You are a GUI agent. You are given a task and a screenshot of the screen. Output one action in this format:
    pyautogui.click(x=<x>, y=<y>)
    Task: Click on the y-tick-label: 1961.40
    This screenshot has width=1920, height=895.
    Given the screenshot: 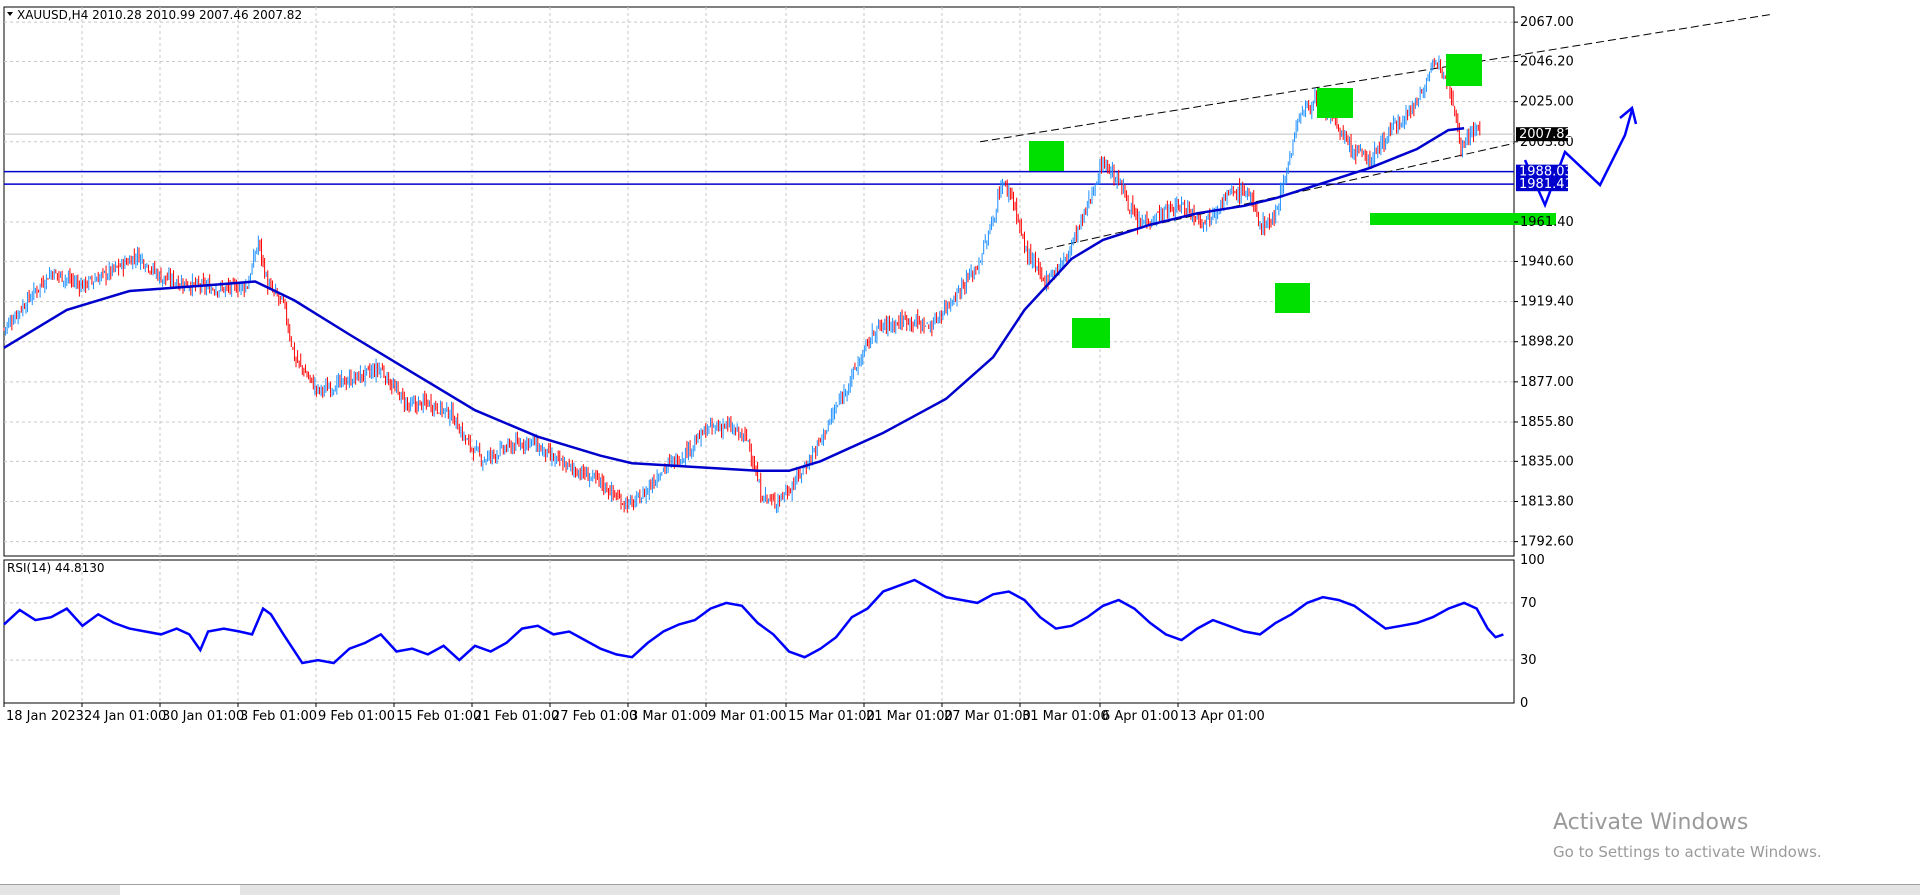 What is the action you would take?
    pyautogui.click(x=1547, y=222)
    